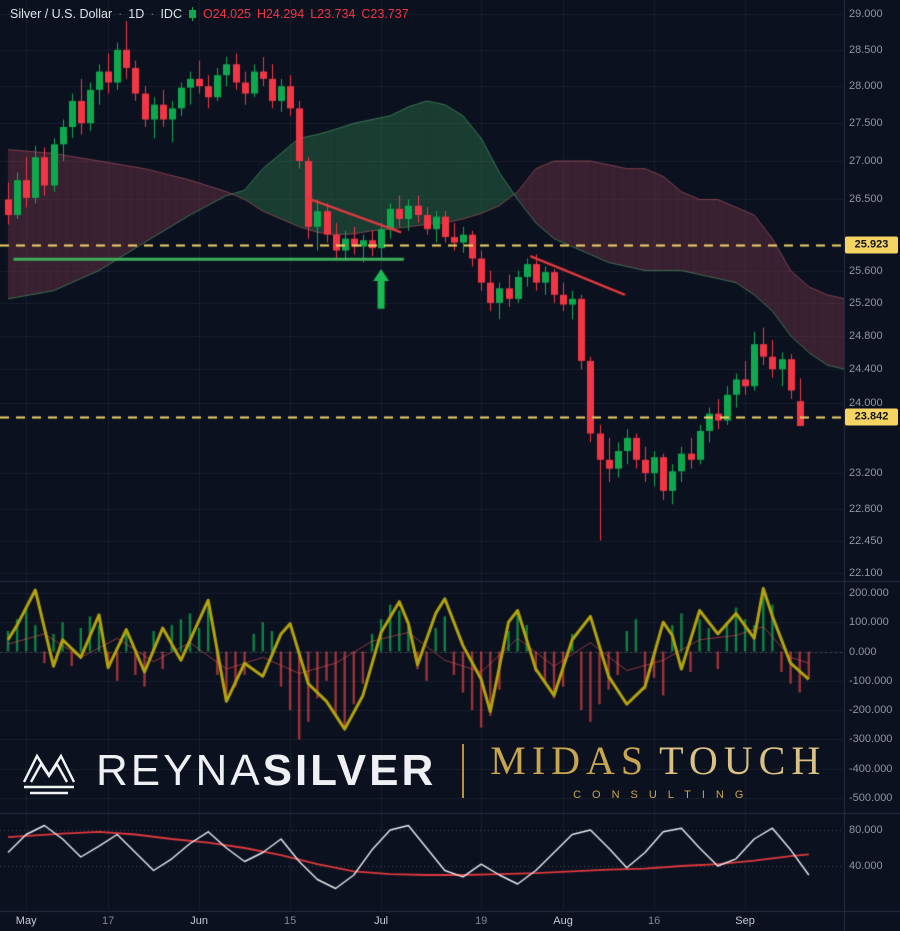 This screenshot has height=931, width=900. What do you see at coordinates (869, 622) in the screenshot?
I see `momentum-axis-label: 100.000` at bounding box center [869, 622].